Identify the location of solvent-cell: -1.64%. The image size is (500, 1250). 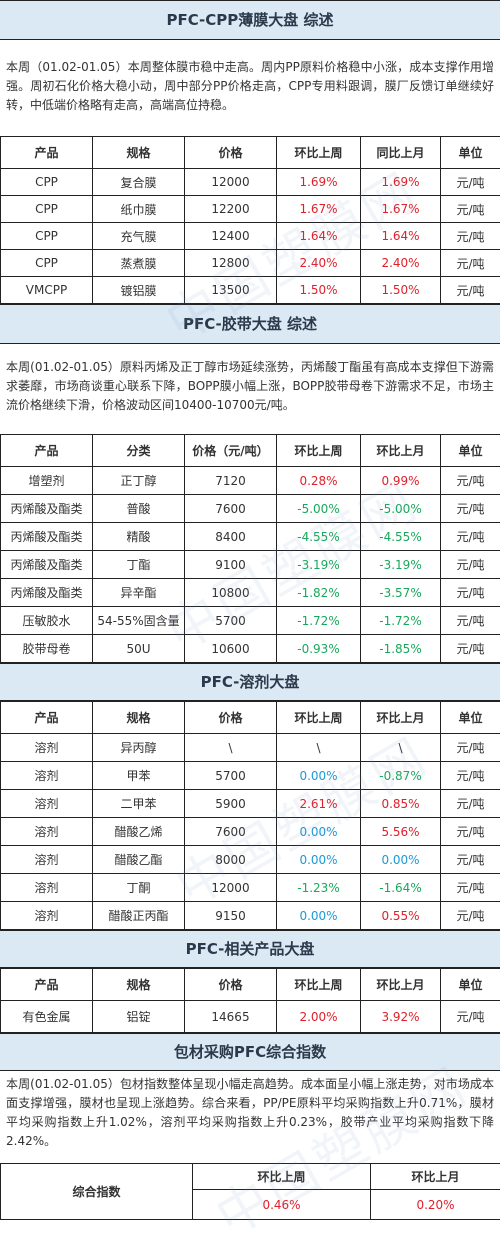
(401, 888).